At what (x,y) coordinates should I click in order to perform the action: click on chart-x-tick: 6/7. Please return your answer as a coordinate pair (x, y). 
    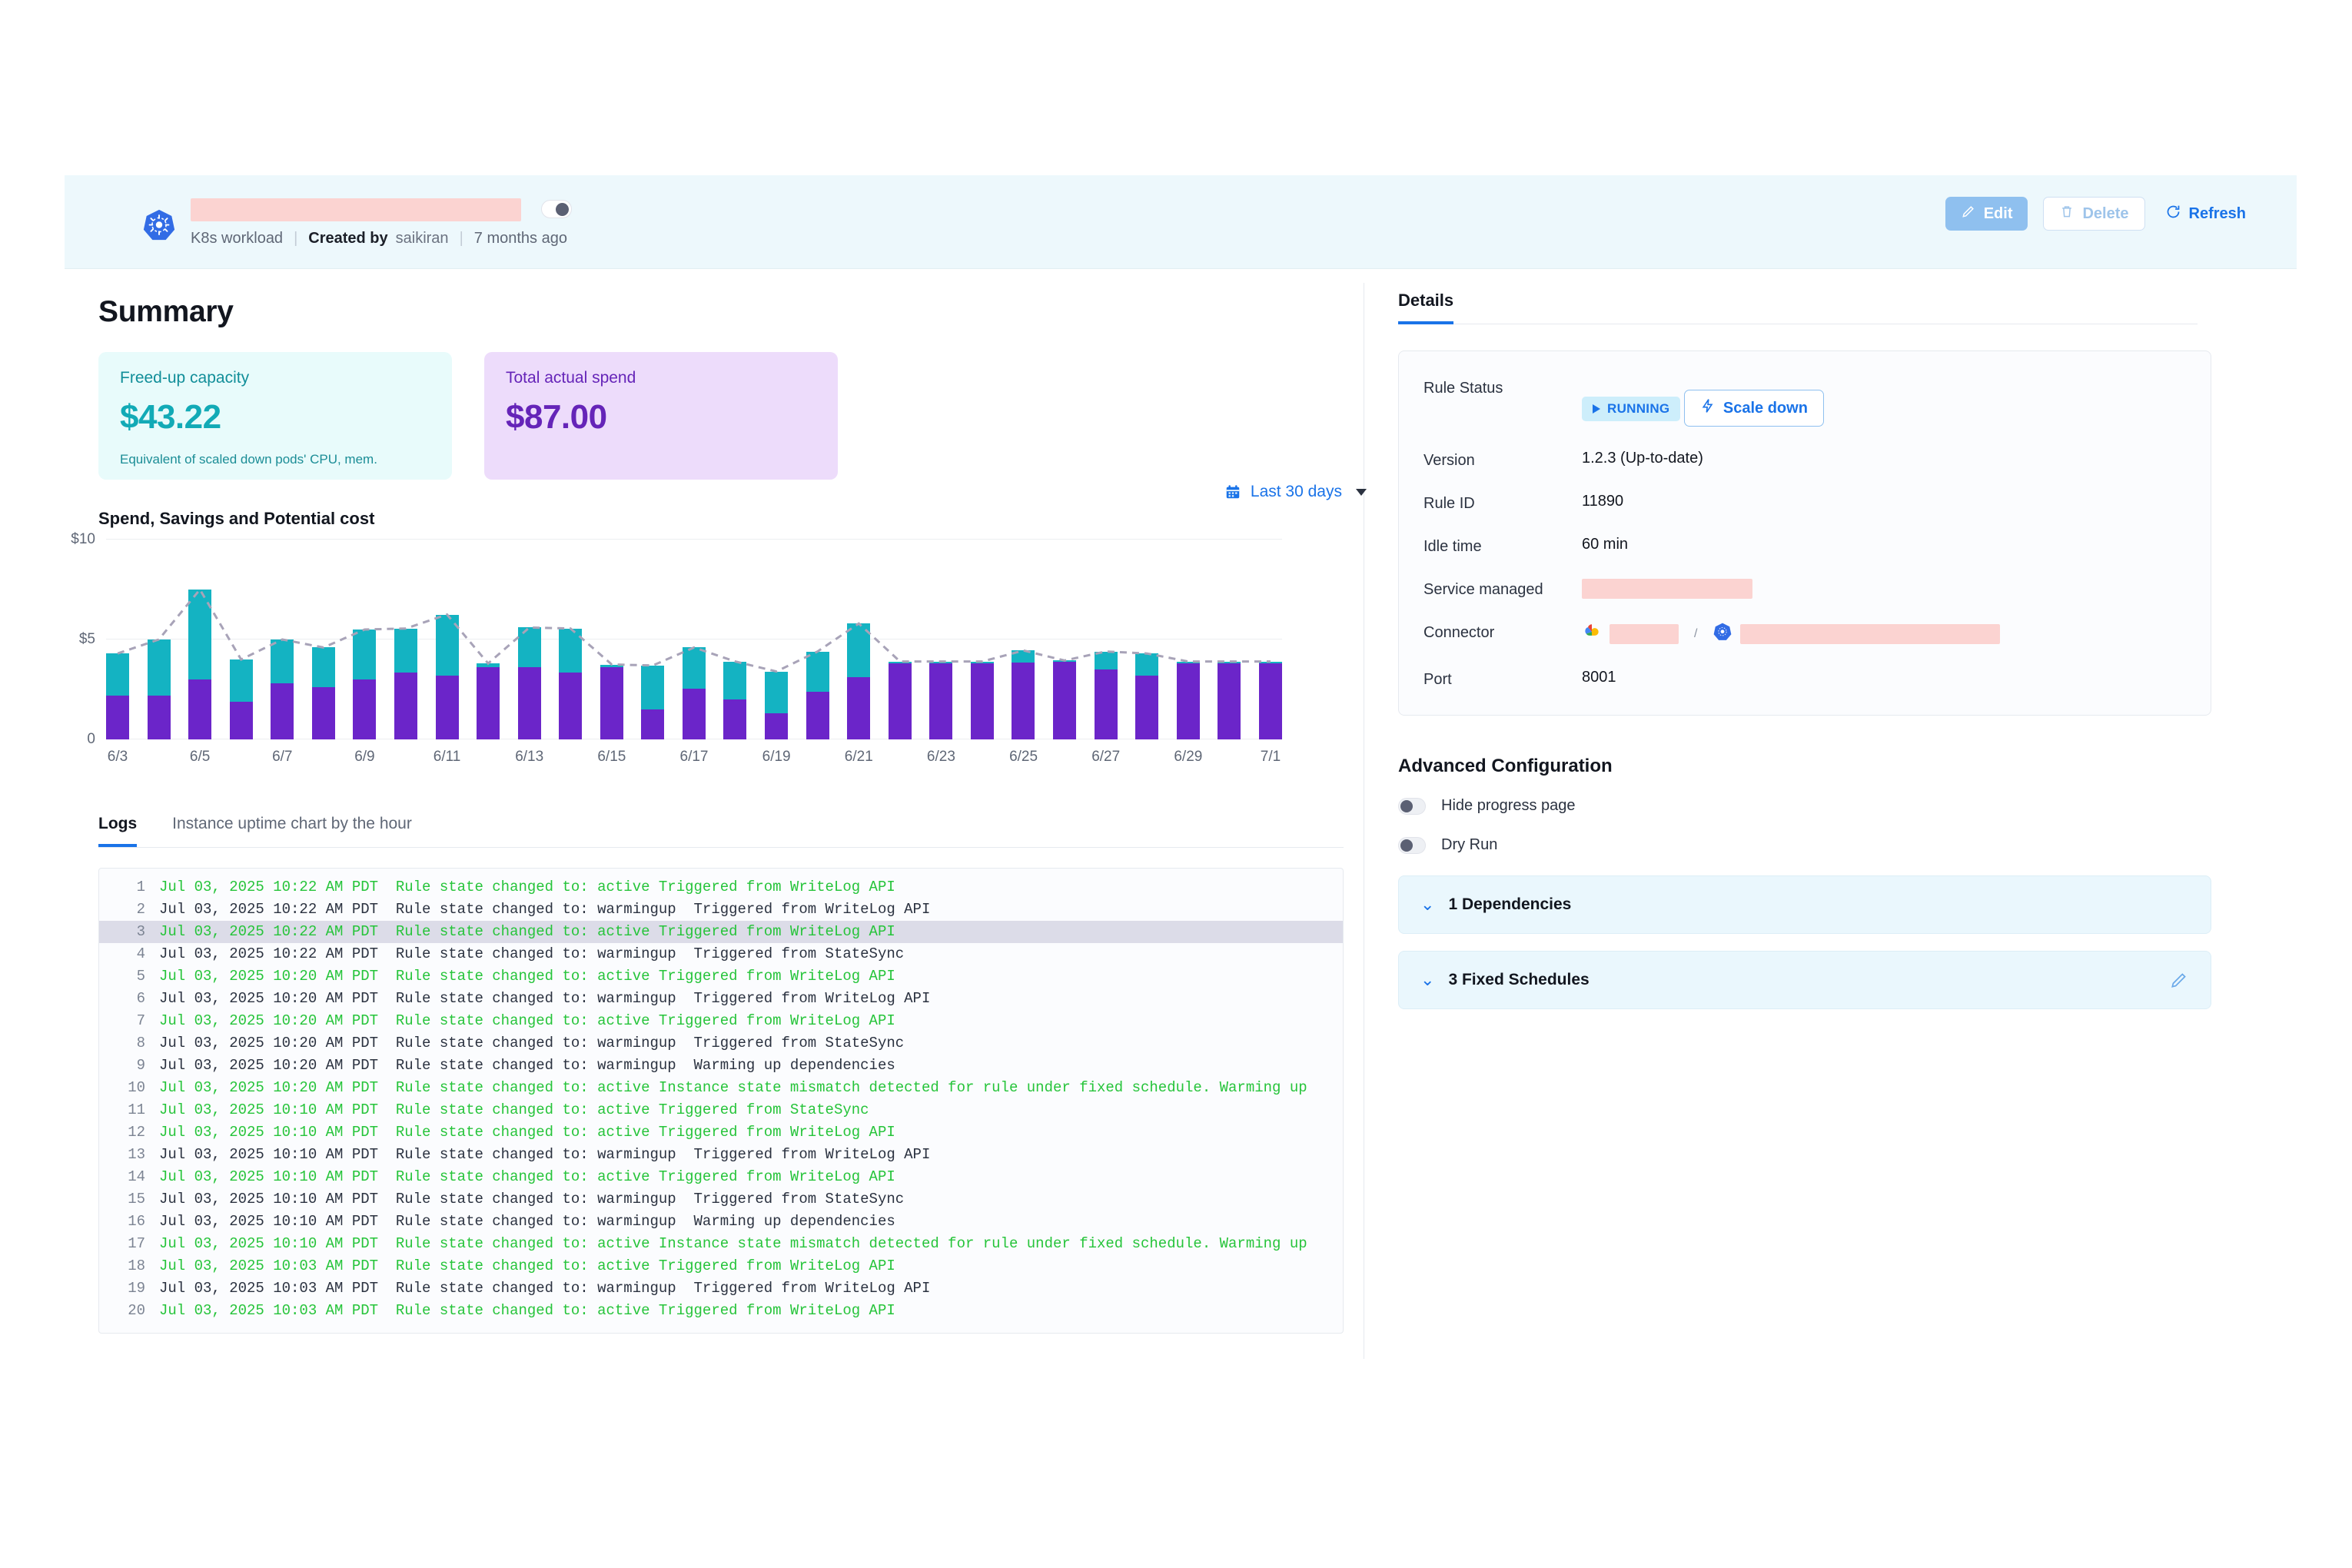
    Looking at the image, I should click on (282, 757).